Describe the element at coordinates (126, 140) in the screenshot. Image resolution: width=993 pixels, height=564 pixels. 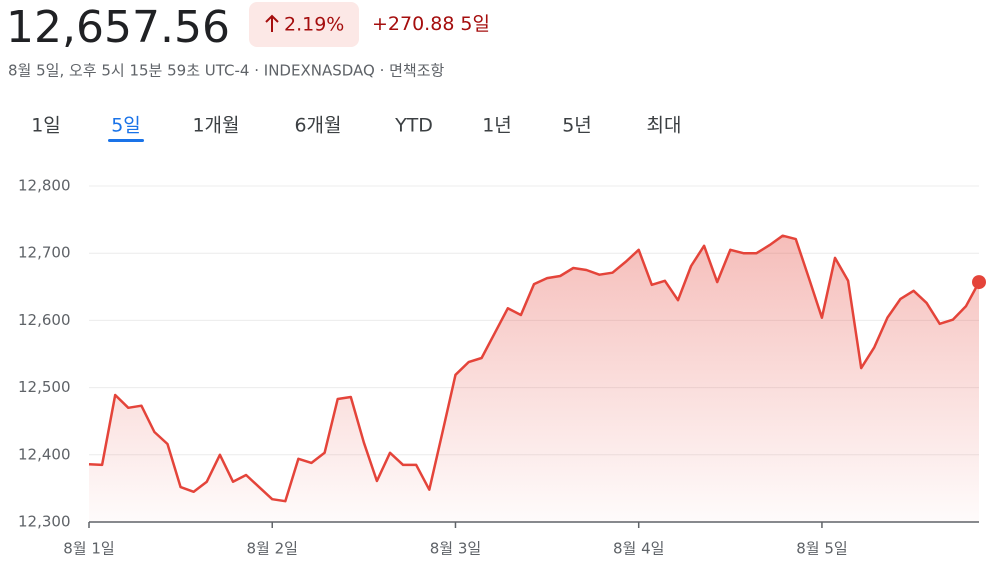
I see `tab-underline` at that location.